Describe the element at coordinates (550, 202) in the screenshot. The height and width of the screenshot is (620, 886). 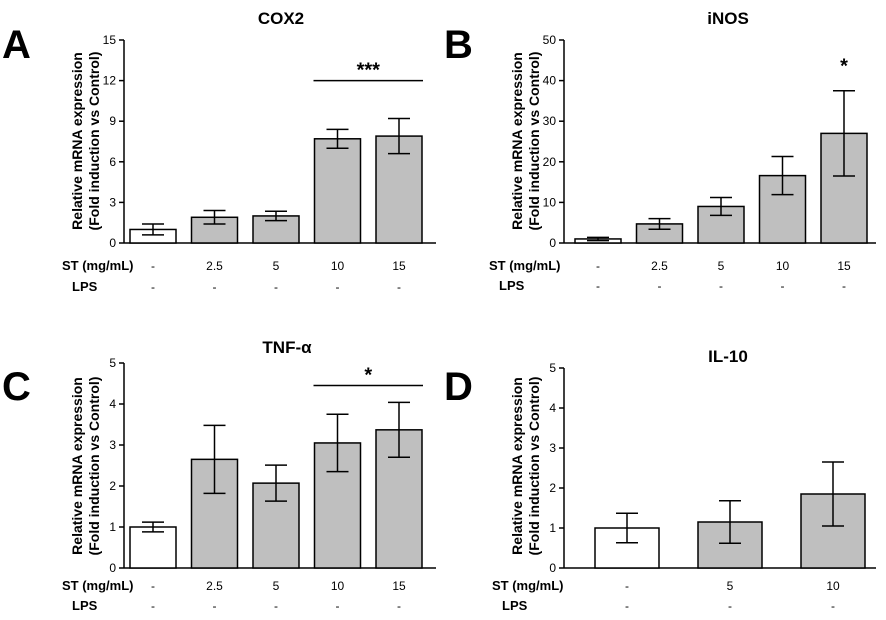
I see `y-tick-label: 10` at that location.